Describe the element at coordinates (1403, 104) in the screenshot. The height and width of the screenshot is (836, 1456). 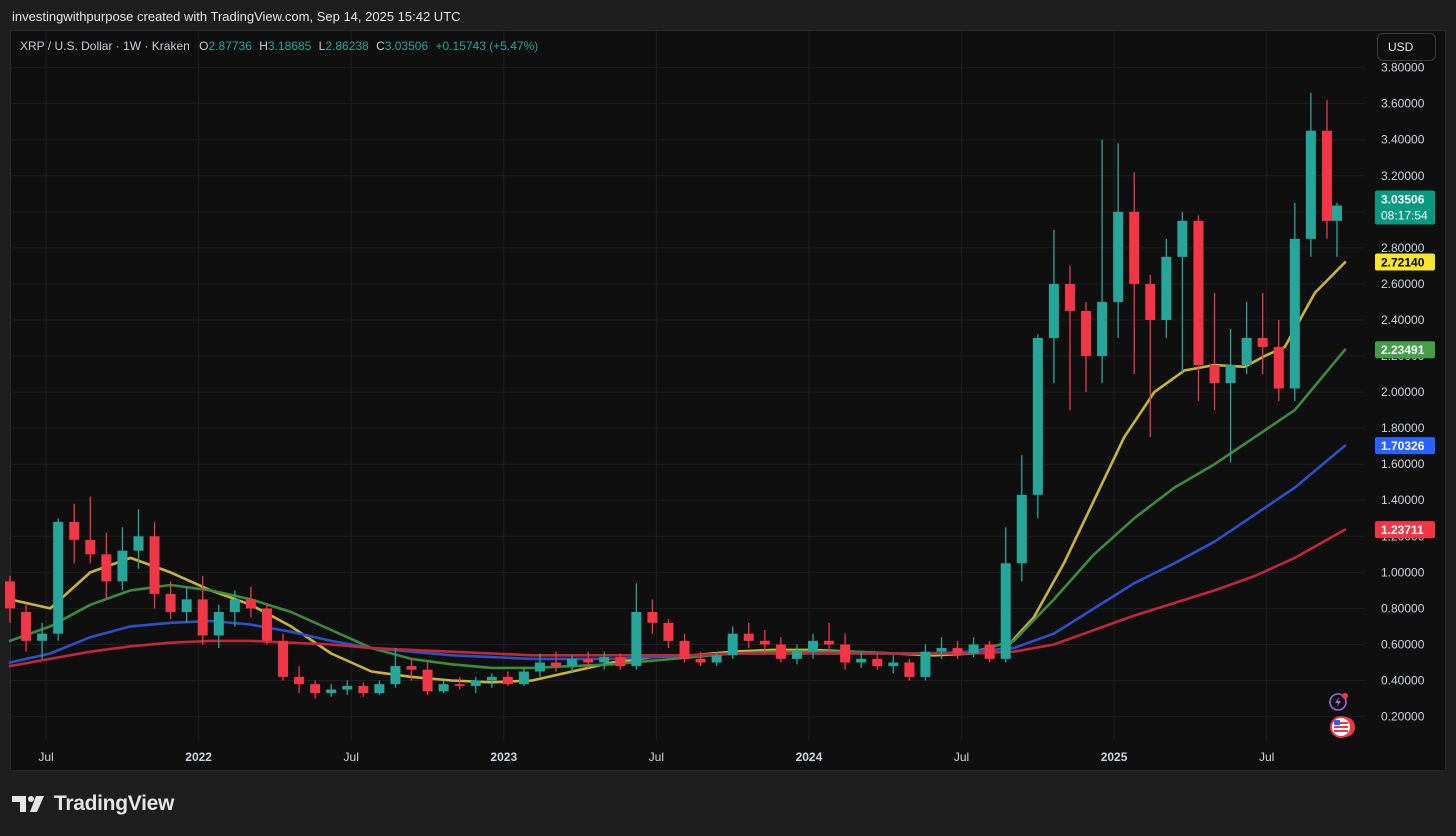
I see `price-tick-label: 3.60000` at that location.